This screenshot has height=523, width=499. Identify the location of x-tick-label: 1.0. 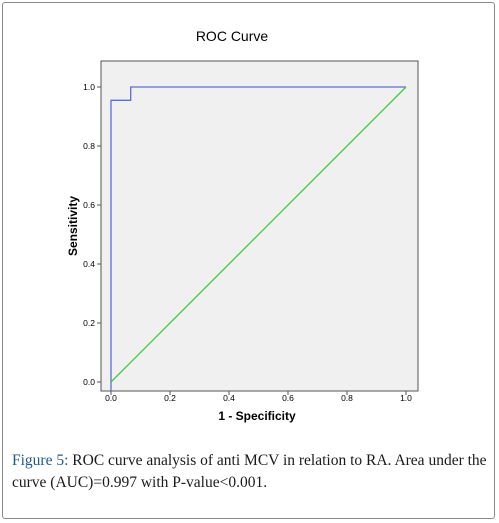
(406, 398).